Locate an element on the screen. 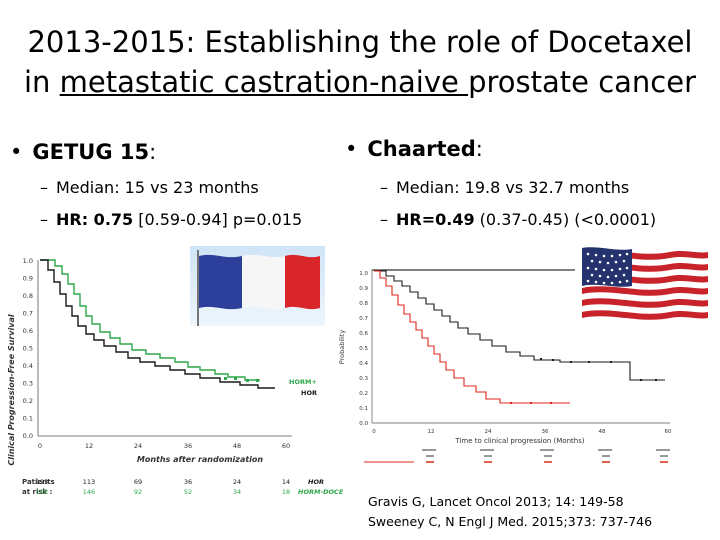 The image size is (720, 540). chaarted-curve-docetaxel is located at coordinates (519, 325).